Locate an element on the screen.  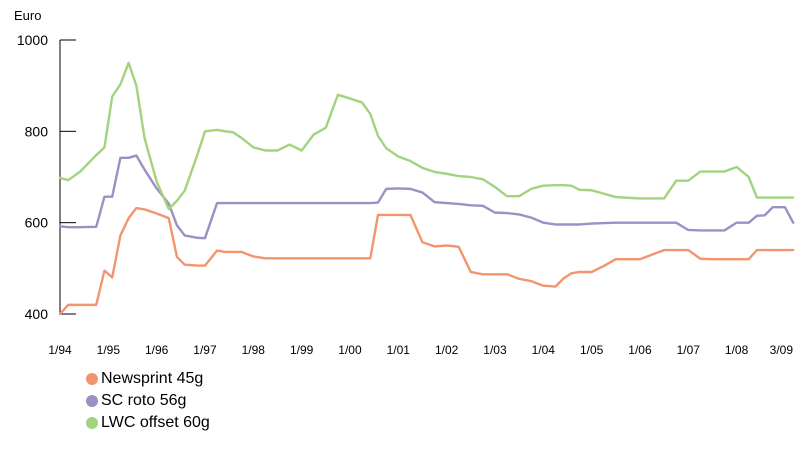
legend-label-sc-roto: SC roto 56g is located at coordinates (144, 400).